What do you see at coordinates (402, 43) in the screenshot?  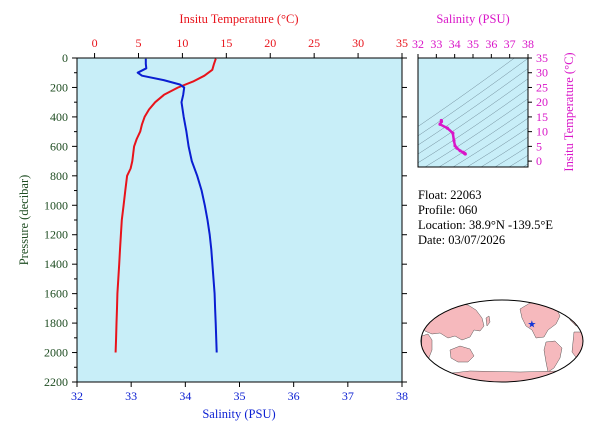 I see `temperature-tick-label: 35` at bounding box center [402, 43].